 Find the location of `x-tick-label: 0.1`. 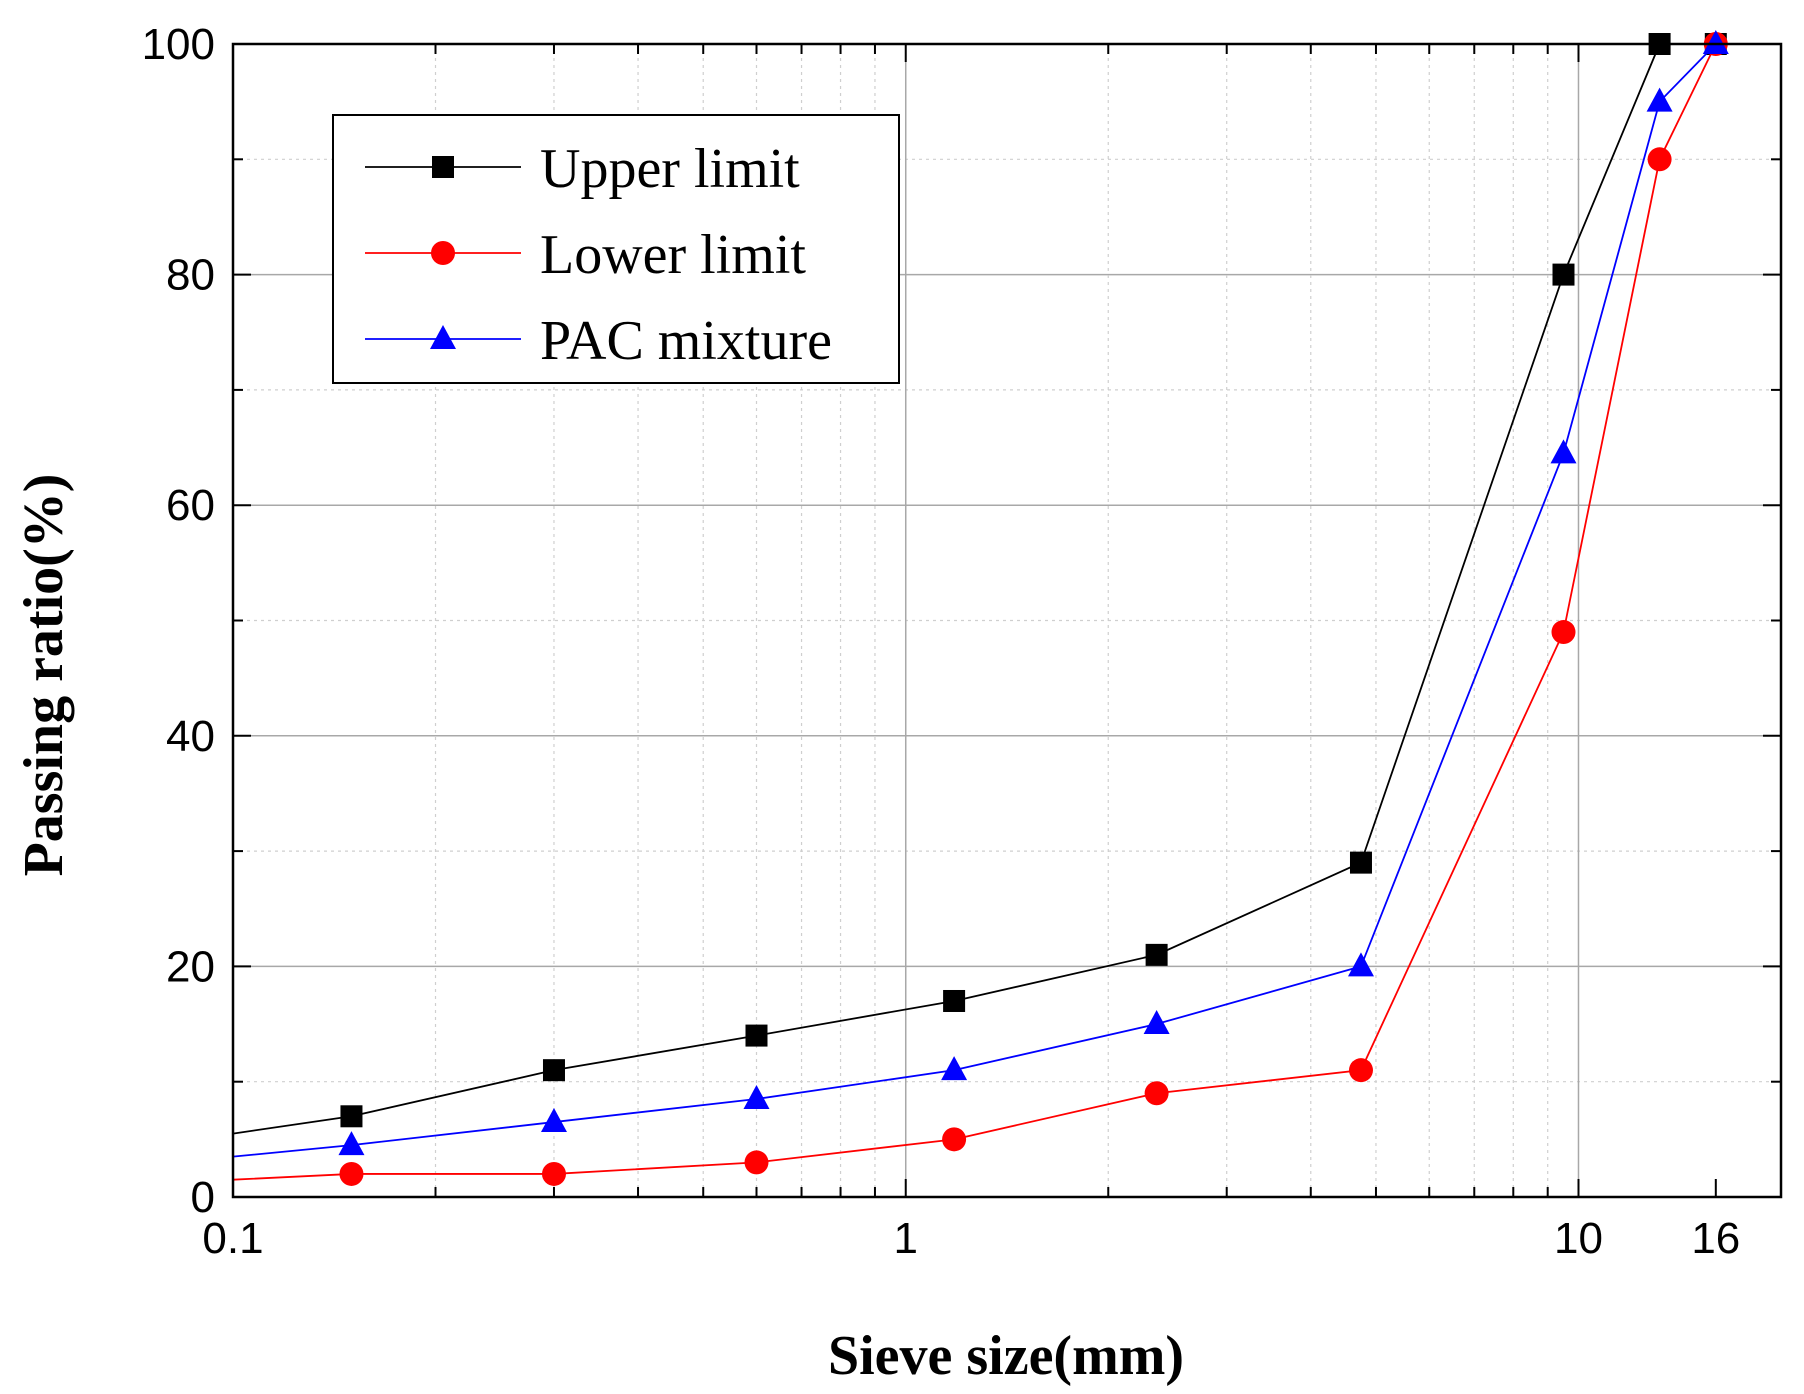

x-tick-label: 0.1 is located at coordinates (232, 1238).